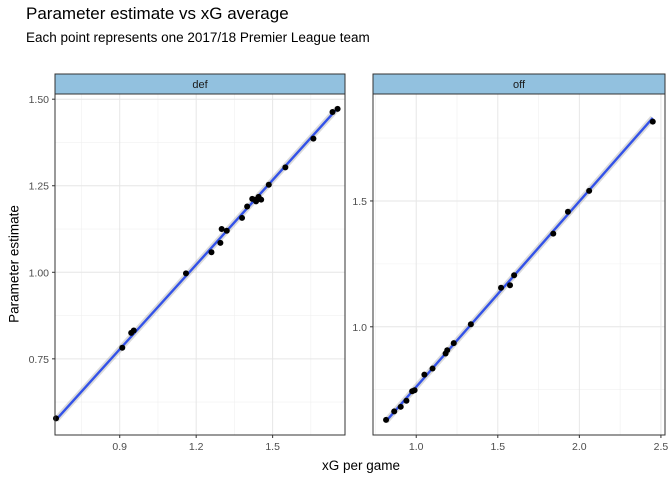 Image resolution: width=672 pixels, height=480 pixels. I want to click on y-tick-label: 1.25, so click(39, 187).